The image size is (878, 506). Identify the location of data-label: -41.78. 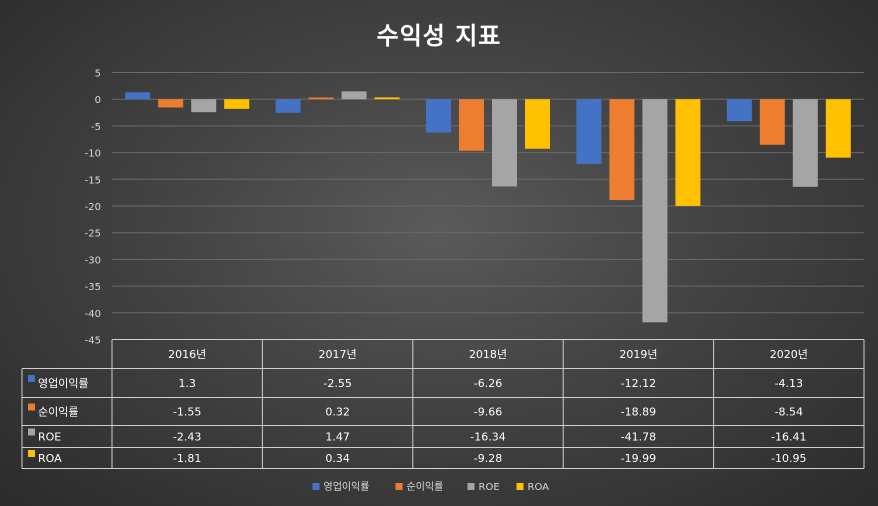
(638, 437).